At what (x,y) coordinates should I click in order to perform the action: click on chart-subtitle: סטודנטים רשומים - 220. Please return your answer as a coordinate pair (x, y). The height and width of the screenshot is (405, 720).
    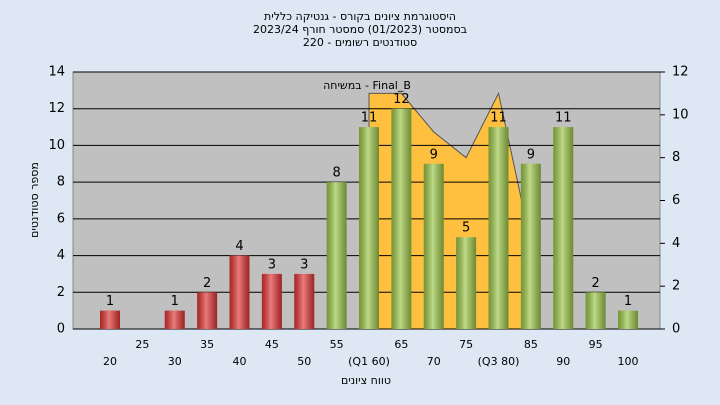
    Looking at the image, I should click on (360, 42).